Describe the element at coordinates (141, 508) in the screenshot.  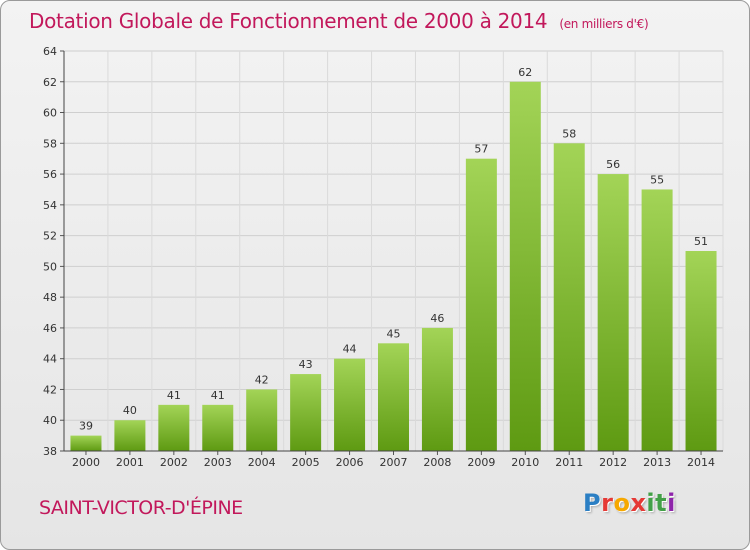
I see `commune-name: SAINT-VICTOR-D'ÉPINE` at that location.